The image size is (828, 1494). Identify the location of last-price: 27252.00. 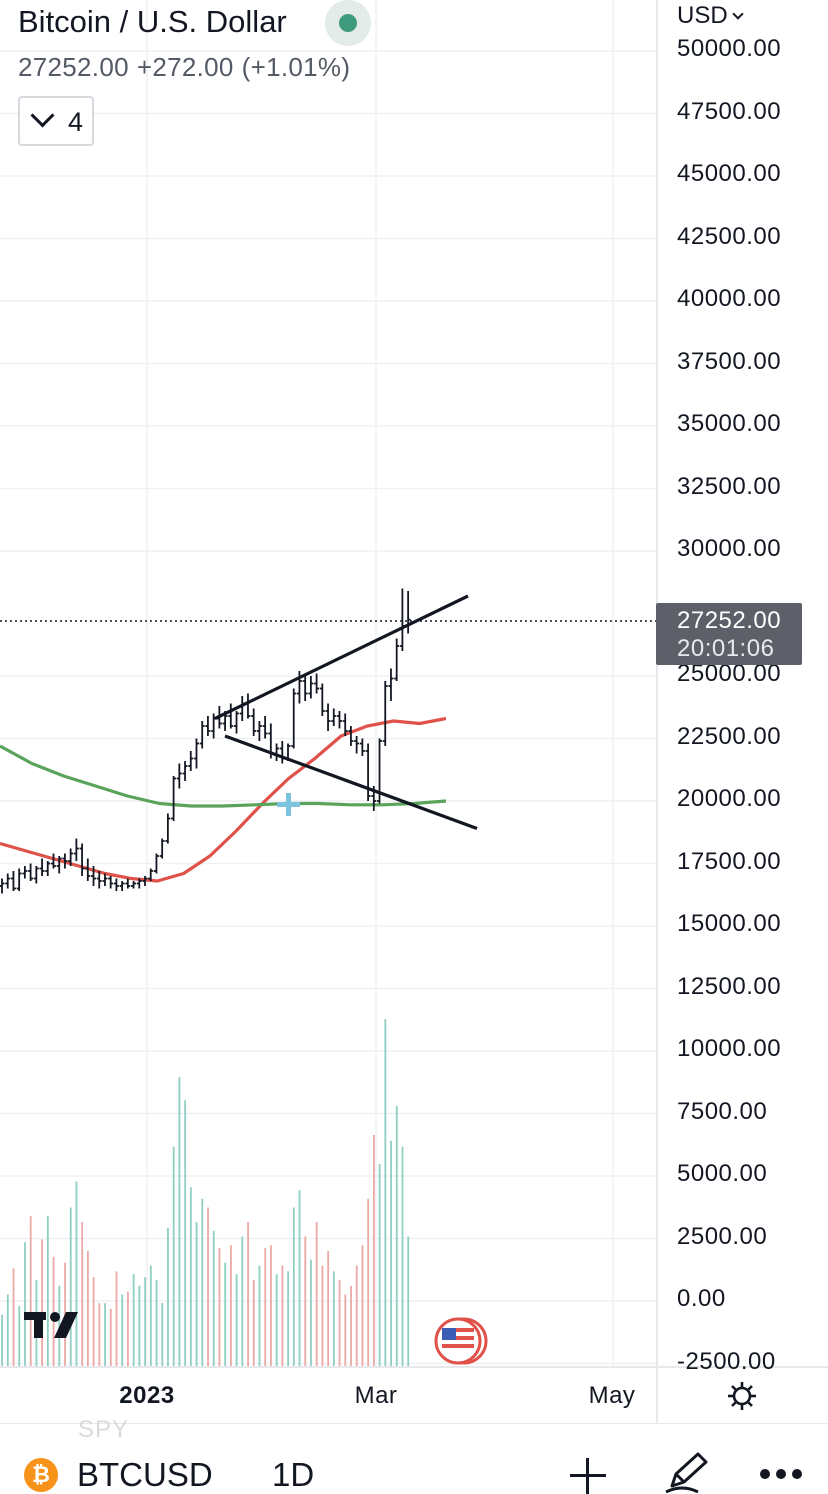
(73, 67).